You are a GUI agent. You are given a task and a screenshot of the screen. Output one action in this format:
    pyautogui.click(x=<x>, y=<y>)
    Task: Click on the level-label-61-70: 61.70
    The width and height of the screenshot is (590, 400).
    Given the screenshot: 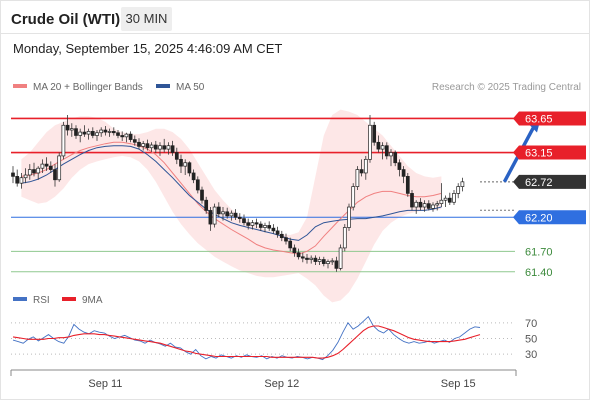 What is the action you would take?
    pyautogui.click(x=539, y=252)
    